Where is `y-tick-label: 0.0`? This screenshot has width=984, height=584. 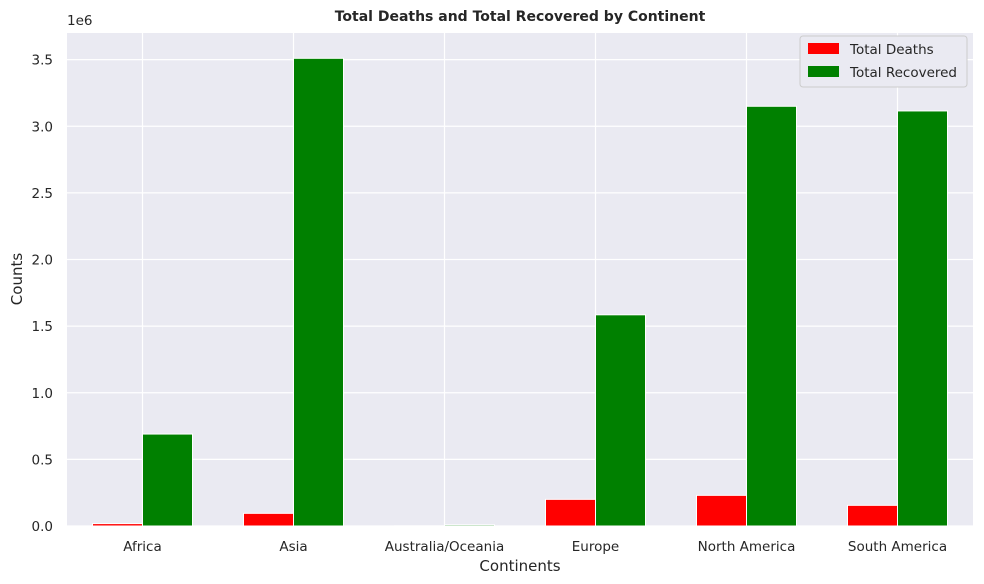
y-tick-label: 0.0 is located at coordinates (42, 527).